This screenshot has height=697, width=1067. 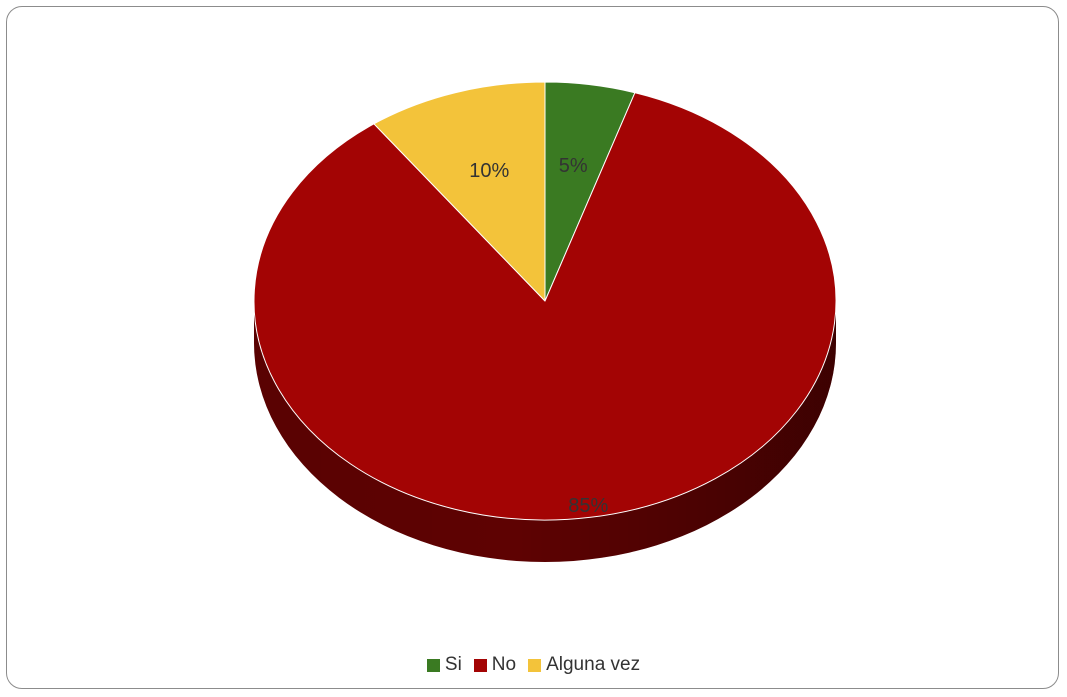 I want to click on legend-swatch-si, so click(x=433, y=665).